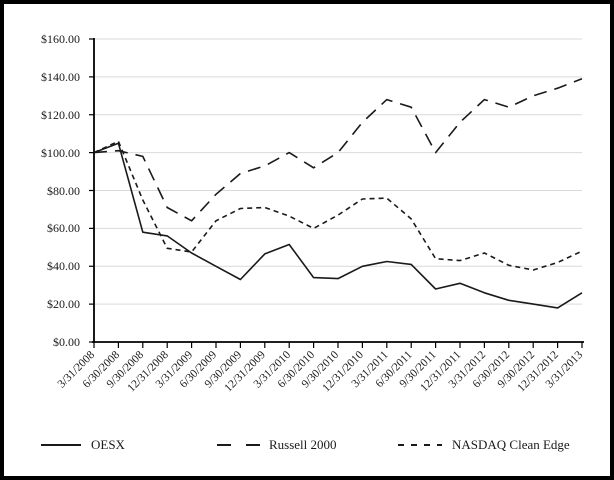 Image resolution: width=614 pixels, height=480 pixels. I want to click on legend-item-nasdaq-clean-edge: NASDAQ Clean Edge, so click(483, 445).